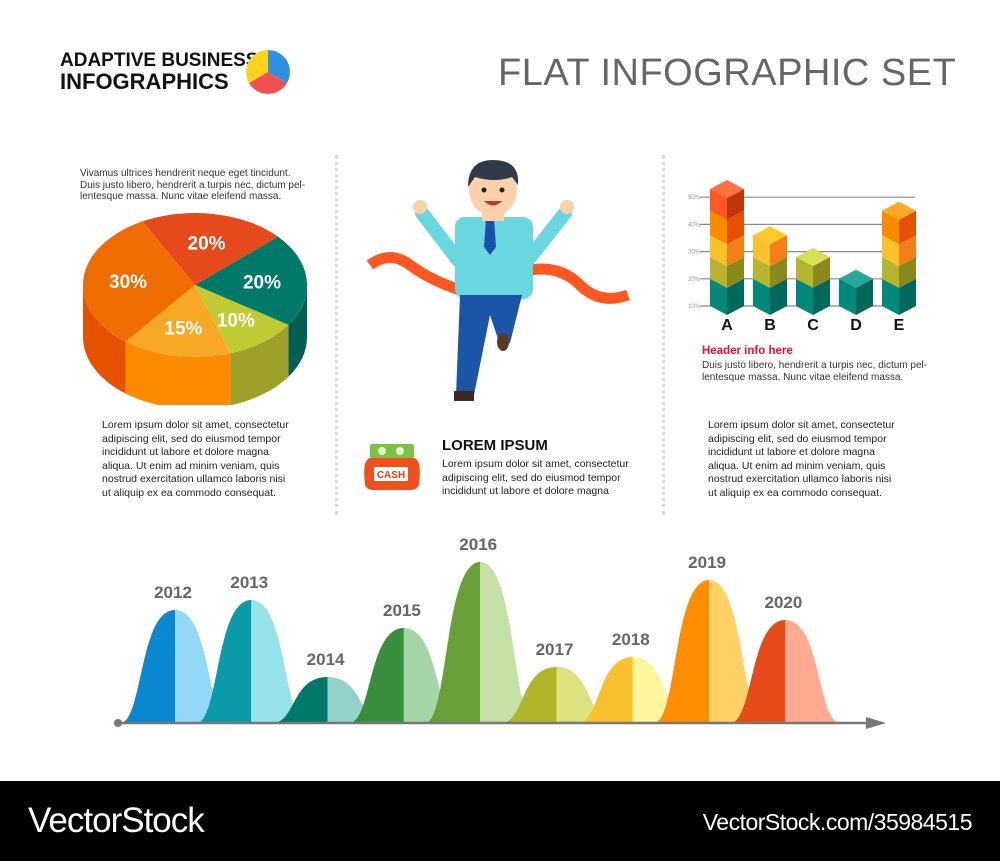 This screenshot has width=1000, height=861. Describe the element at coordinates (300, 700) in the screenshot. I see `bell-2014-left` at that location.